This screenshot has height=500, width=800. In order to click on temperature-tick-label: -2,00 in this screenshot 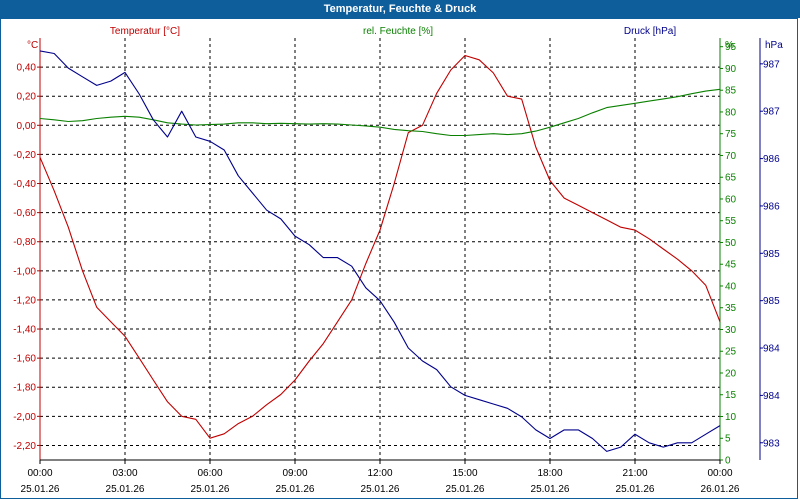, I will do `click(24, 417)`.